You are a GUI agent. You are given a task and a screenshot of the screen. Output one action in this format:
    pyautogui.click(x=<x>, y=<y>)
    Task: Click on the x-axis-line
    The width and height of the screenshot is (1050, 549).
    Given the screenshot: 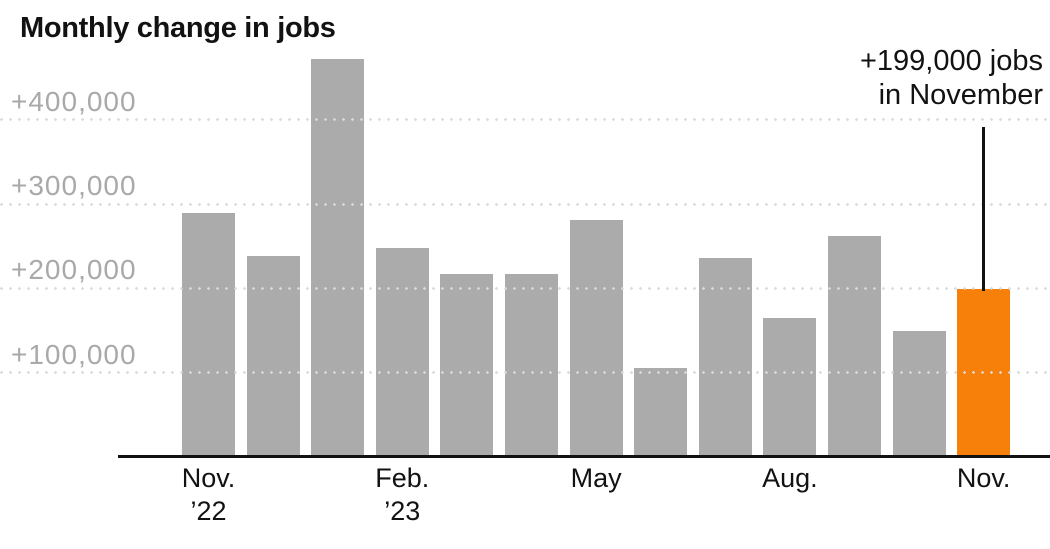 What is the action you would take?
    pyautogui.click(x=584, y=456)
    